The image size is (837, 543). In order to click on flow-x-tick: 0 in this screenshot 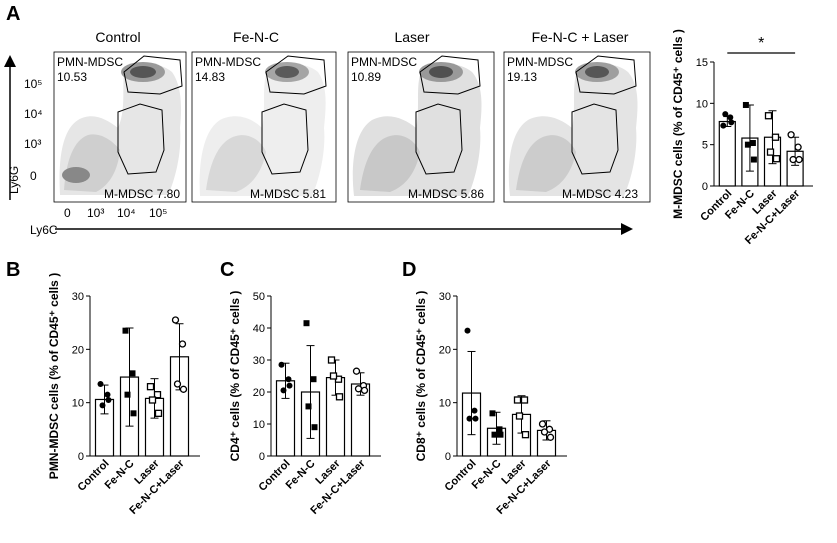, I will do `click(67, 213)`.